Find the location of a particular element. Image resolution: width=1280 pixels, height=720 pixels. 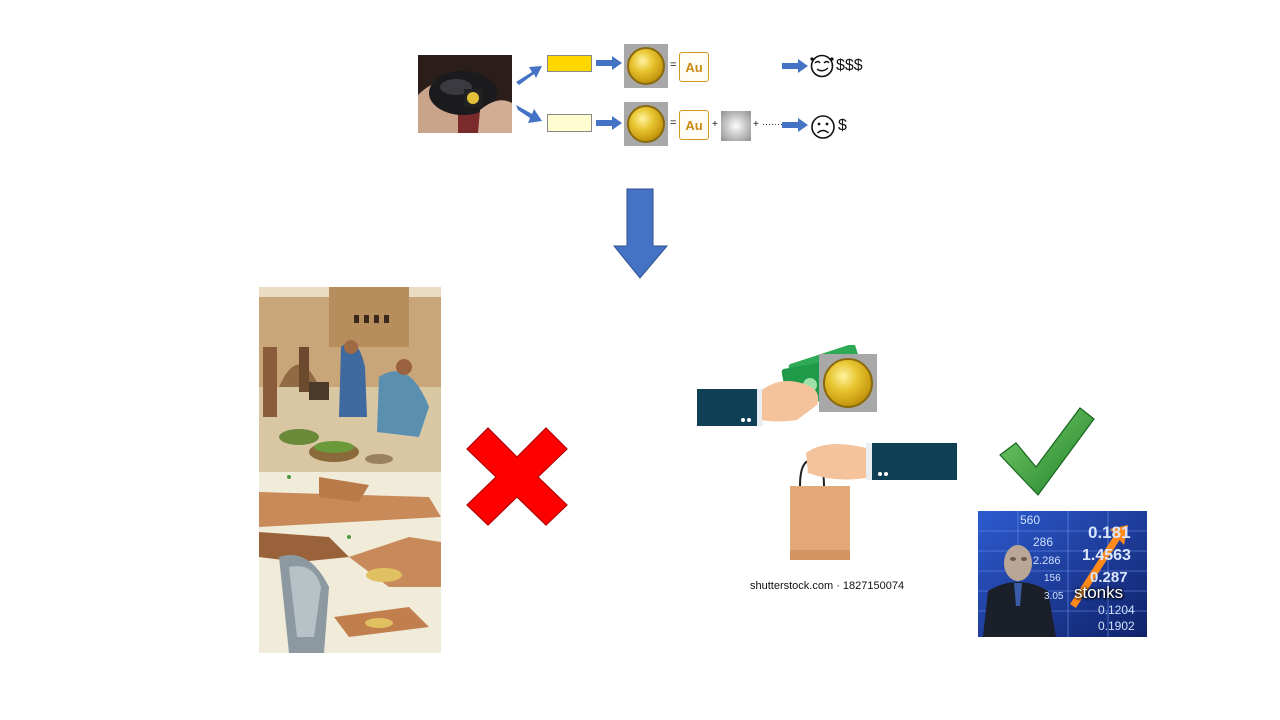

buyer-cuff is located at coordinates (760, 407).